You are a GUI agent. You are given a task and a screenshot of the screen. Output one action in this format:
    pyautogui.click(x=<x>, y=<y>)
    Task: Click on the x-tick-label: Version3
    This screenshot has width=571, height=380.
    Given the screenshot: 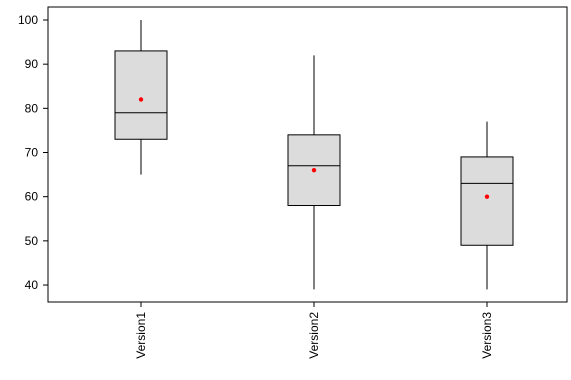 What is the action you would take?
    pyautogui.click(x=487, y=335)
    